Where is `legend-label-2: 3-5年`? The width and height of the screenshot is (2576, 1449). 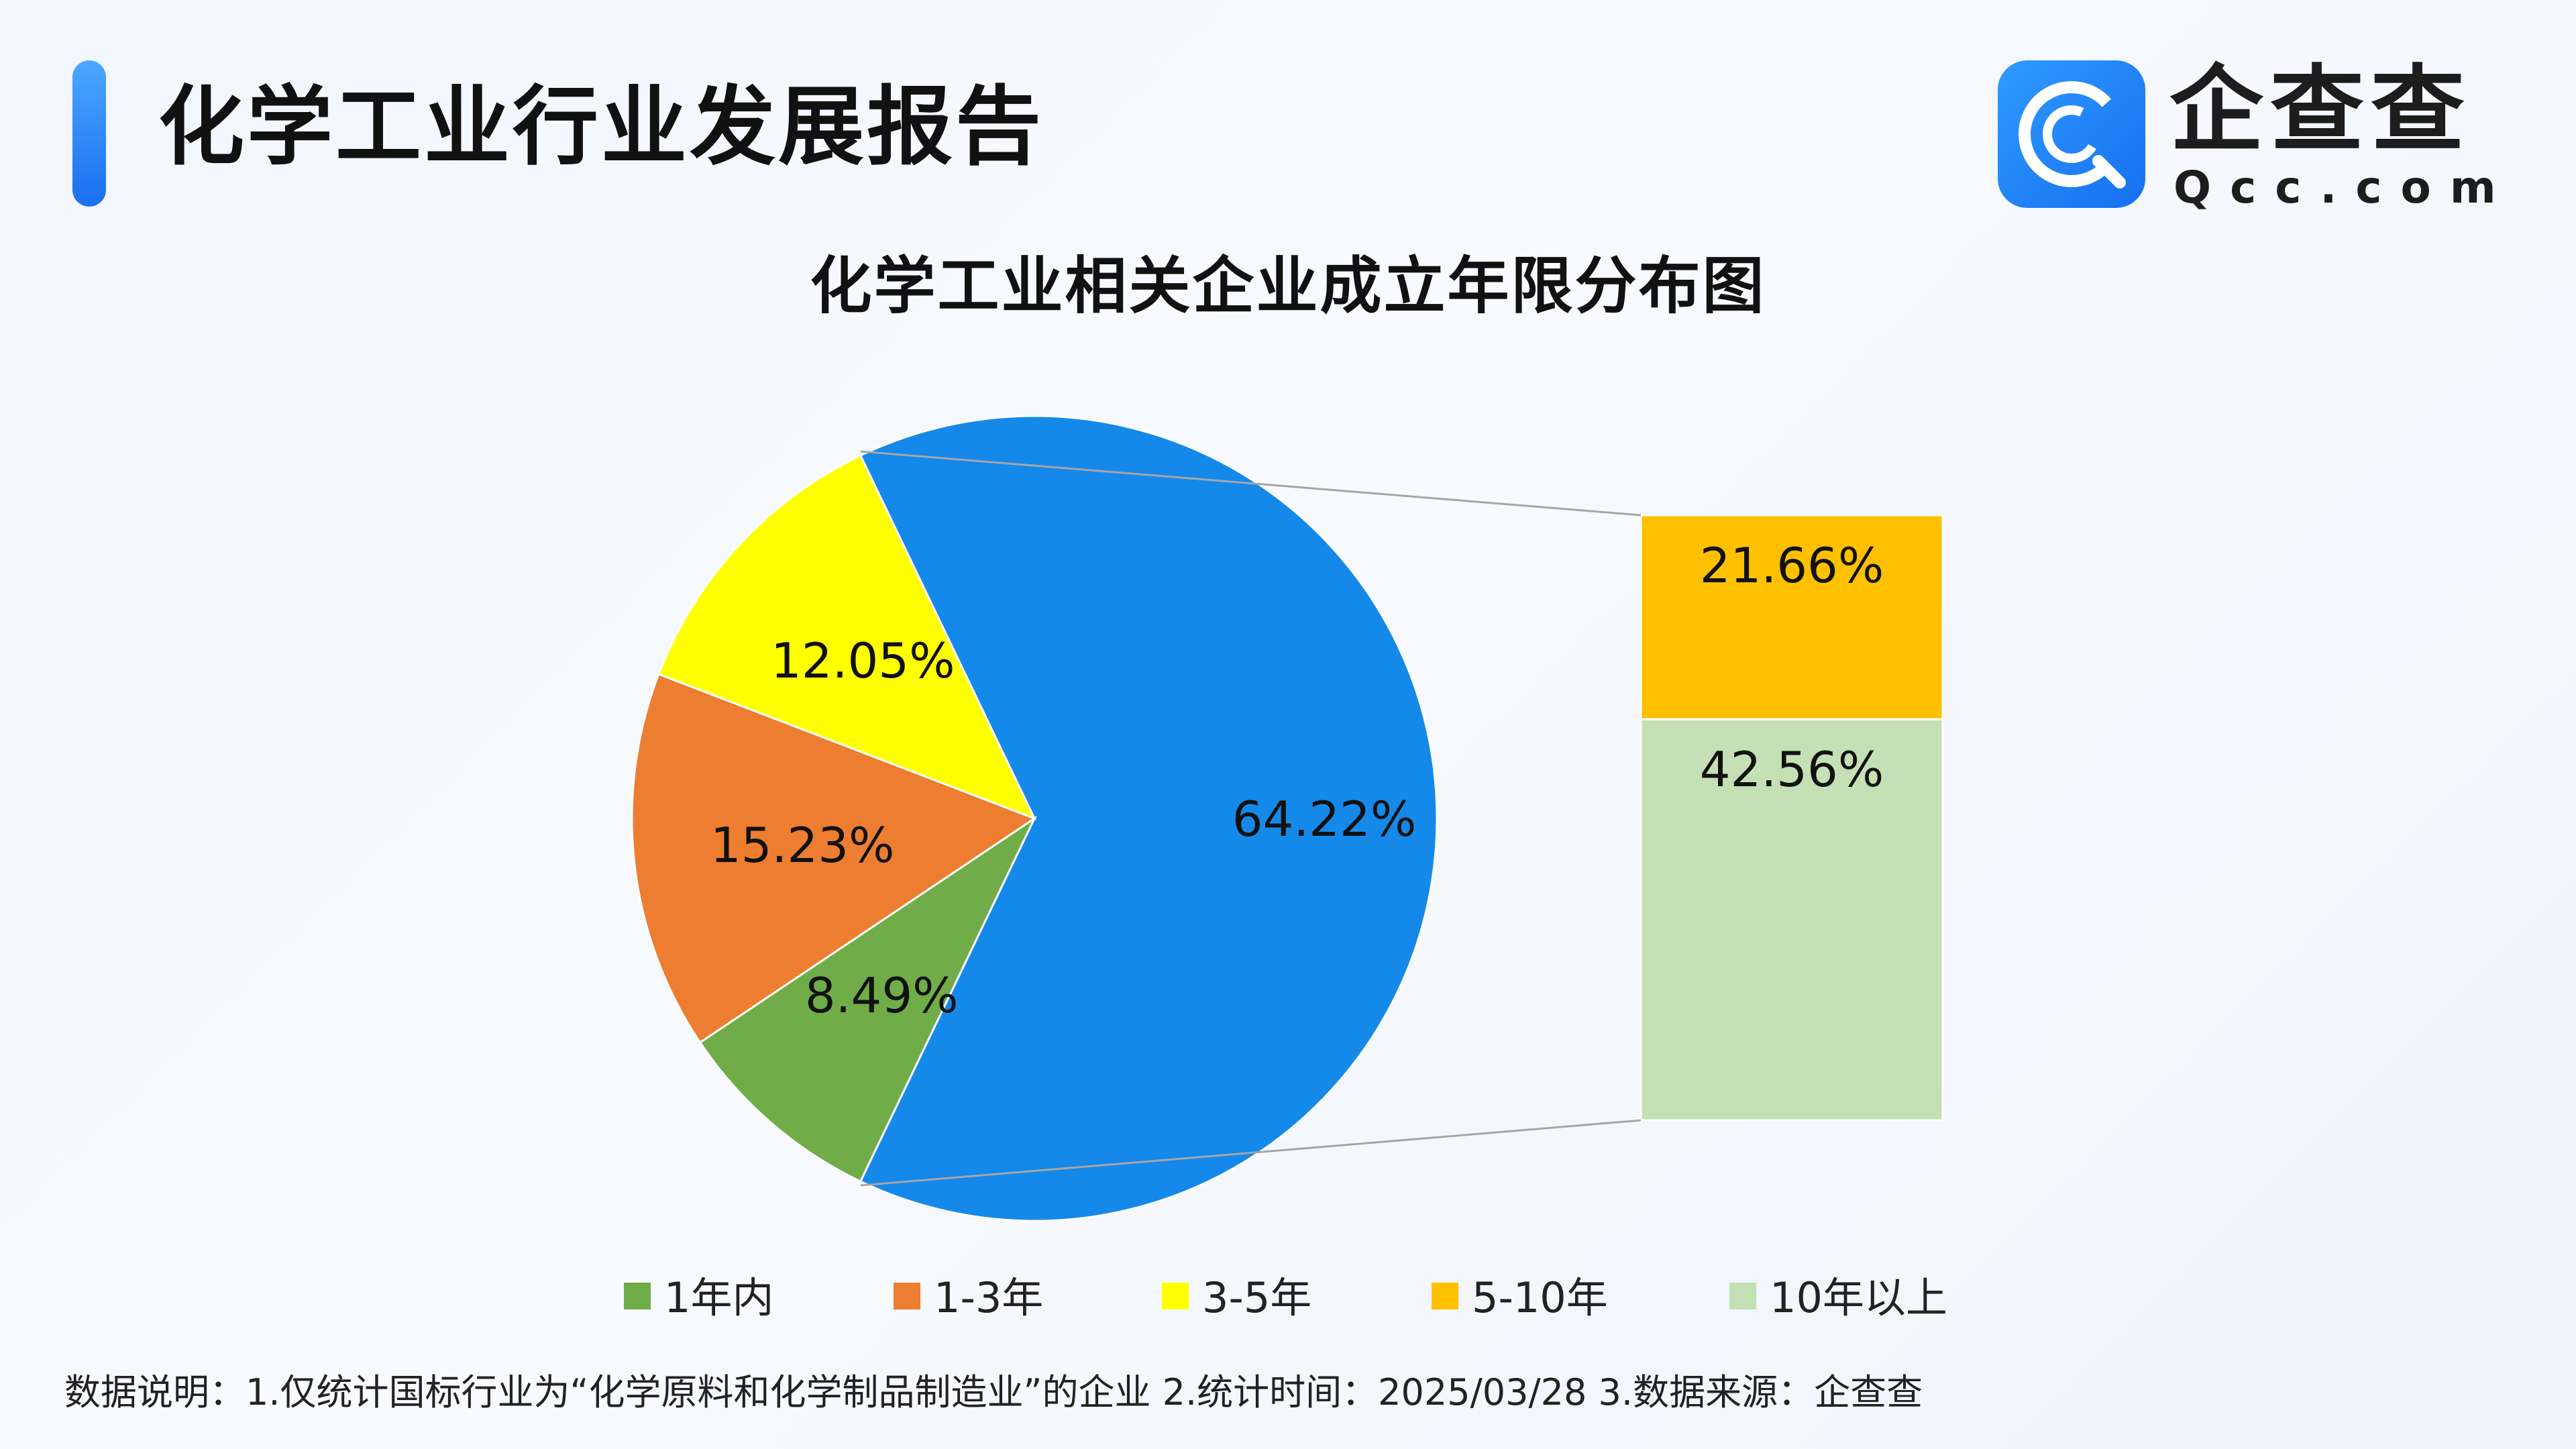 legend-label-2: 3-5年 is located at coordinates (1256, 1297).